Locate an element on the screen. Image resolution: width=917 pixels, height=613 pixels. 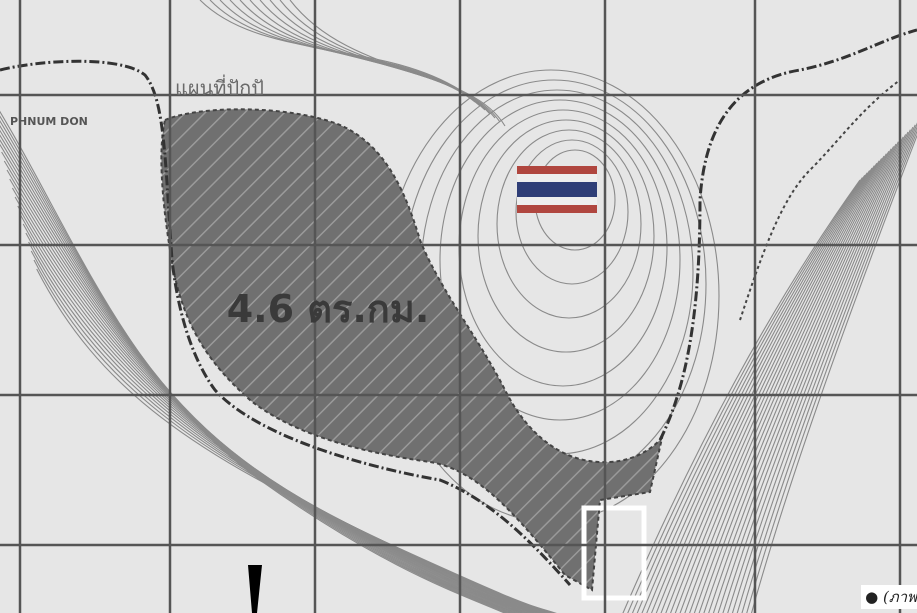
pointer-mark is located at coordinates (255, 589).